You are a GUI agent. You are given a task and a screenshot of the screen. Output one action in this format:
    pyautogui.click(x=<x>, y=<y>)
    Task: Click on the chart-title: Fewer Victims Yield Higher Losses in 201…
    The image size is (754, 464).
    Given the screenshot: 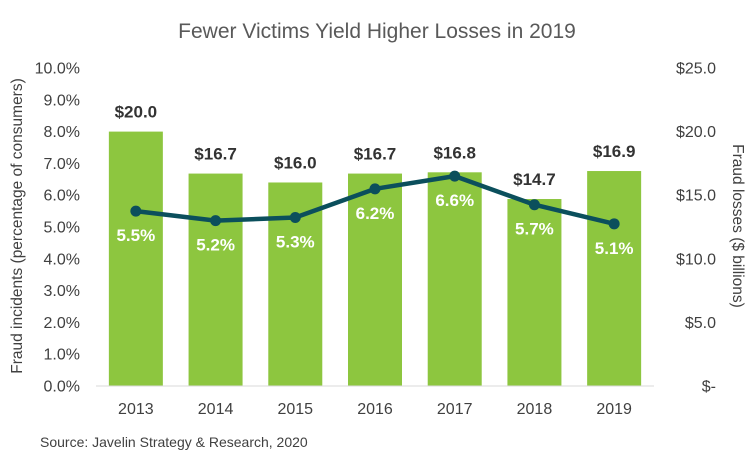 What is the action you would take?
    pyautogui.click(x=377, y=31)
    